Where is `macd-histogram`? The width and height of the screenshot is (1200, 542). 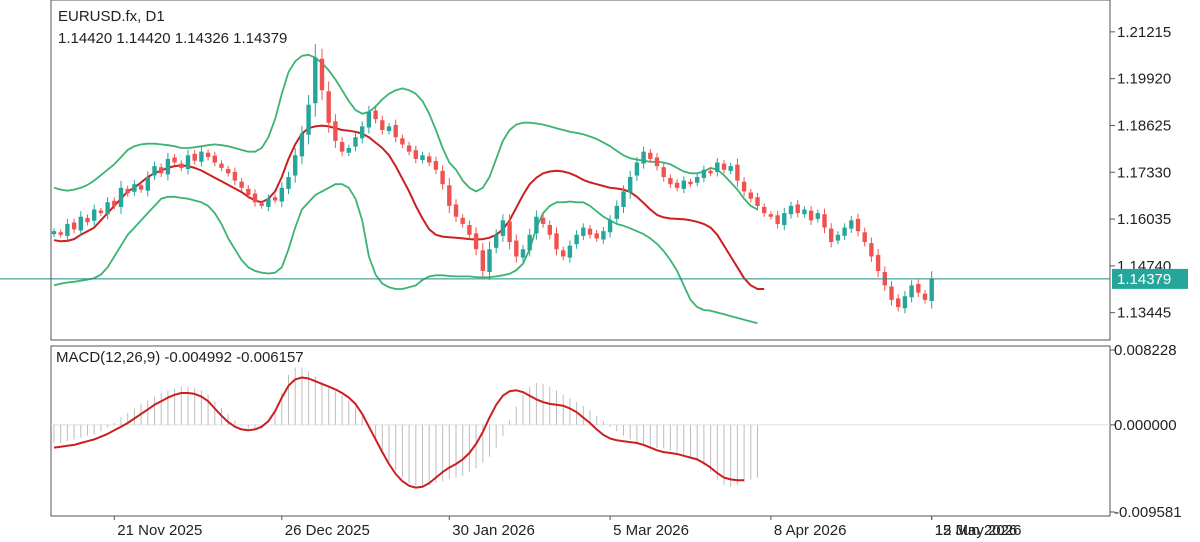 macd-histogram is located at coordinates (405, 427).